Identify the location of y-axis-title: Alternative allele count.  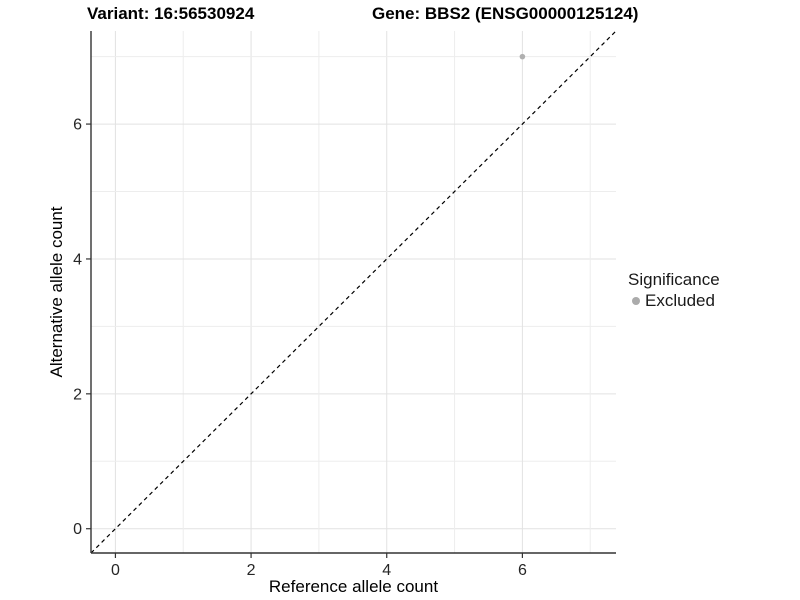
(56, 291).